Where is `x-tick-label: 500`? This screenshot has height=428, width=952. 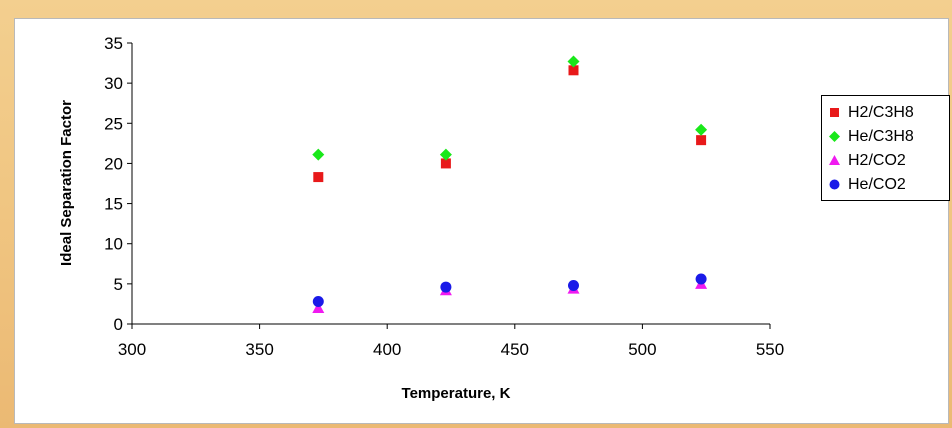 x-tick-label: 500 is located at coordinates (642, 349).